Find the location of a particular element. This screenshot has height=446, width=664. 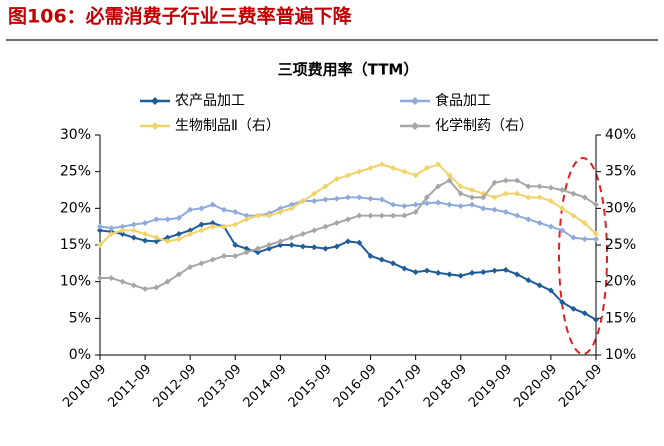

y2-tick-label: 20% is located at coordinates (620, 282).